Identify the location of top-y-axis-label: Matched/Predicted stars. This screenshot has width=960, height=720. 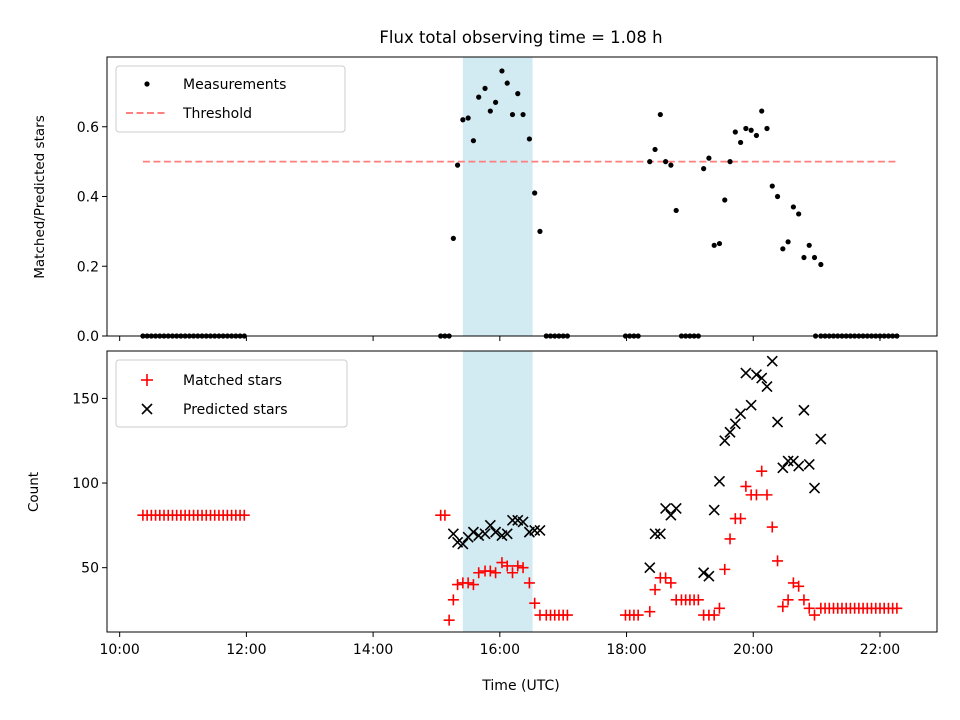
(40, 196).